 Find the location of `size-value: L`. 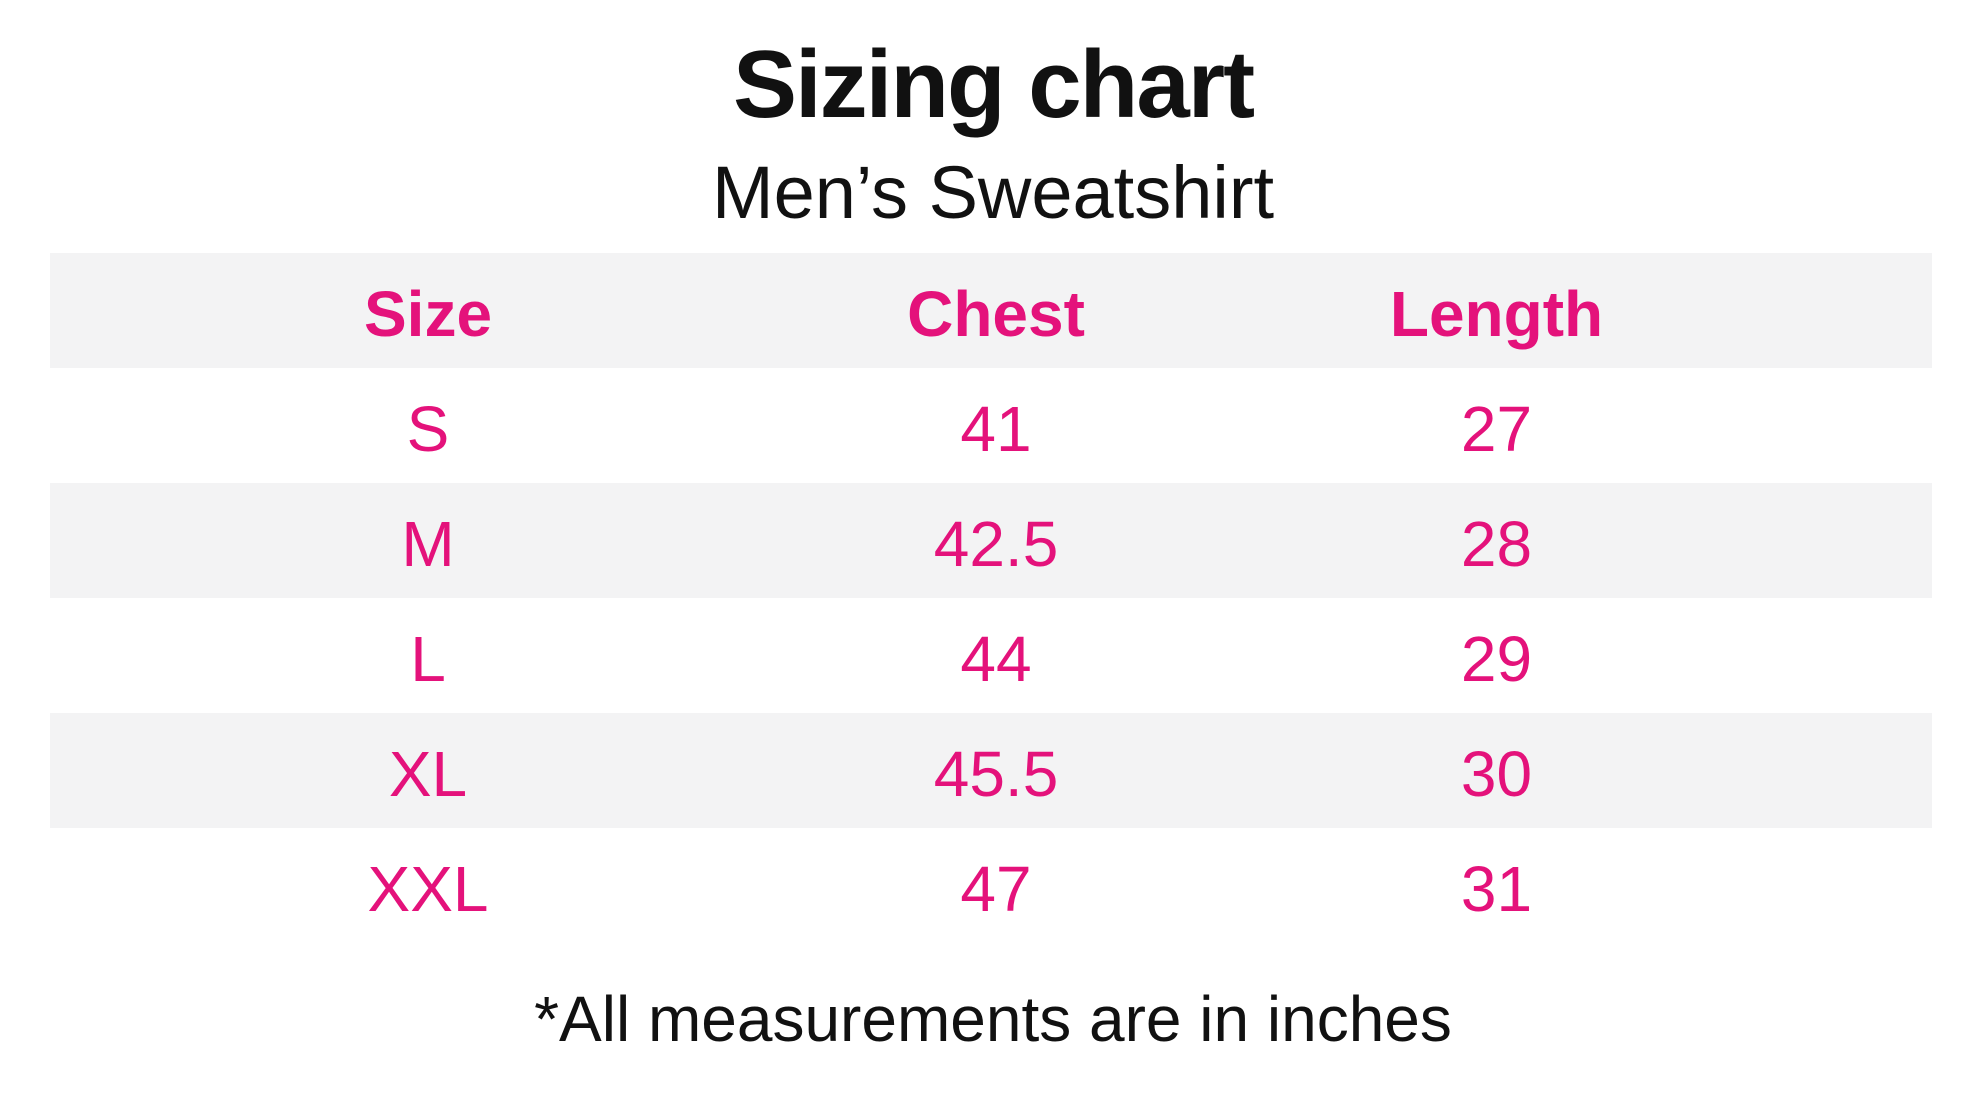

size-value: L is located at coordinates (428, 658).